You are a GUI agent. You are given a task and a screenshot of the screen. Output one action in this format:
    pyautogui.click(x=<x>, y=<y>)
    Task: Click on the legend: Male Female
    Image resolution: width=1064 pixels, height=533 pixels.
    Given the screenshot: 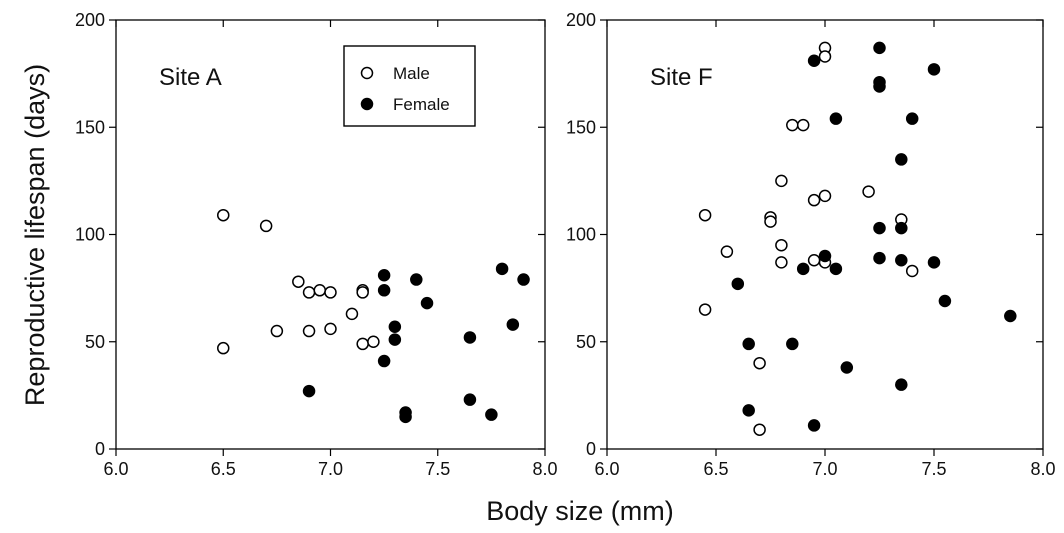 What is the action you would take?
    pyautogui.click(x=409, y=86)
    